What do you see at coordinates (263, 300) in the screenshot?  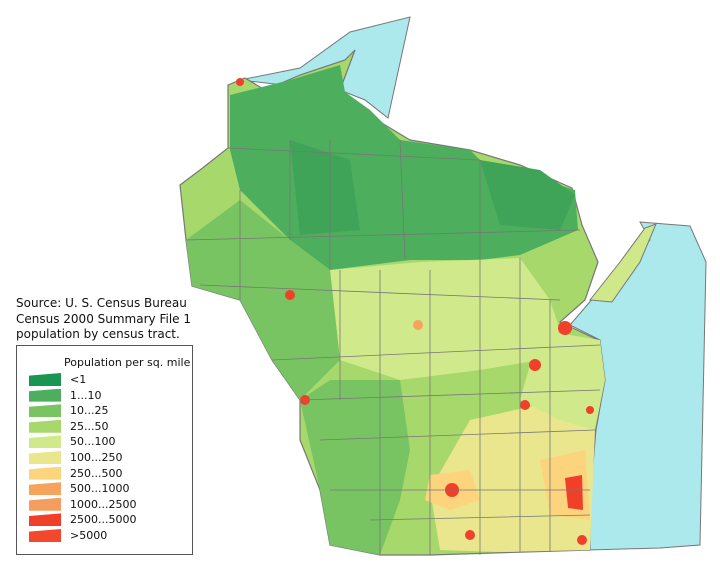 I see `region-west` at bounding box center [263, 300].